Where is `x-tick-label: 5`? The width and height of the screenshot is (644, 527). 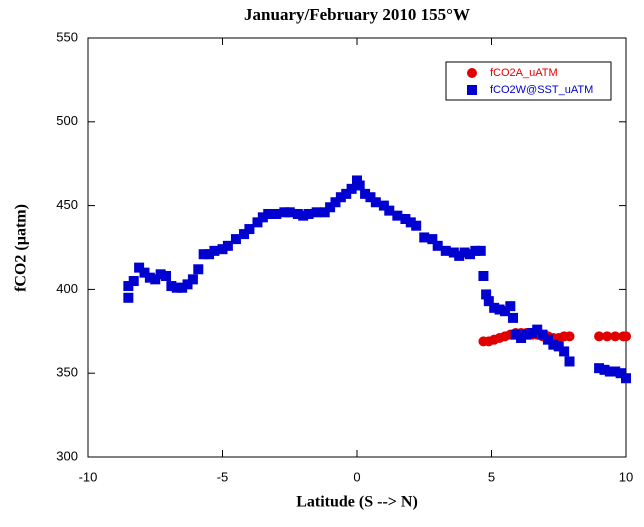 x-tick-label: 5 is located at coordinates (491, 476).